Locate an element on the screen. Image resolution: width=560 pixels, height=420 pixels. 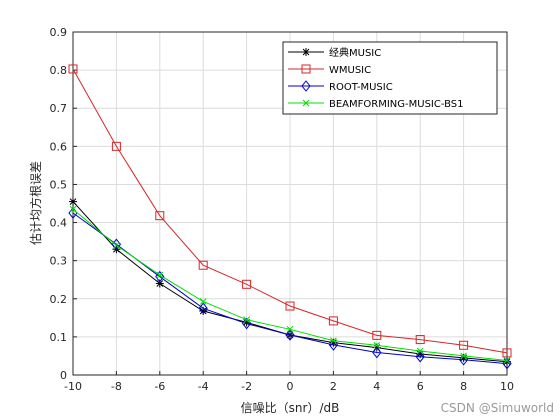
x-tick-label: 2 is located at coordinates (333, 386).